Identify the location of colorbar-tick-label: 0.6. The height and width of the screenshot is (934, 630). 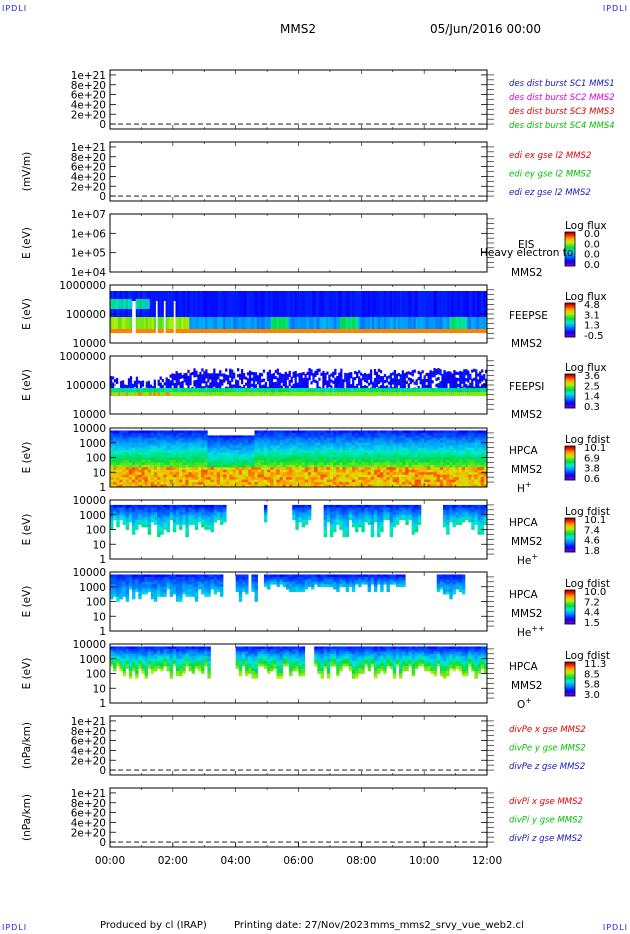
(592, 479).